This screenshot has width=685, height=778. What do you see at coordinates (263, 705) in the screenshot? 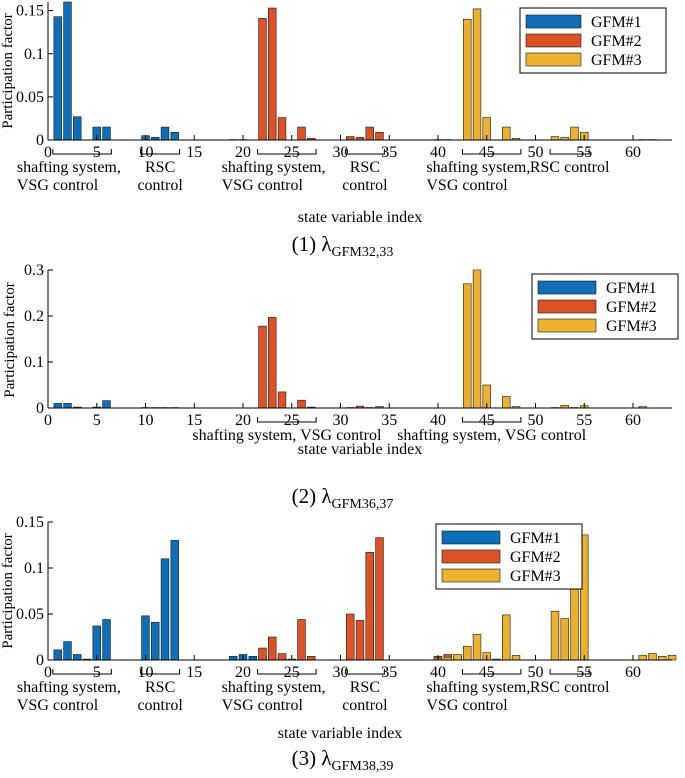
I see `chart-3-group-label-3: VSG control` at bounding box center [263, 705].